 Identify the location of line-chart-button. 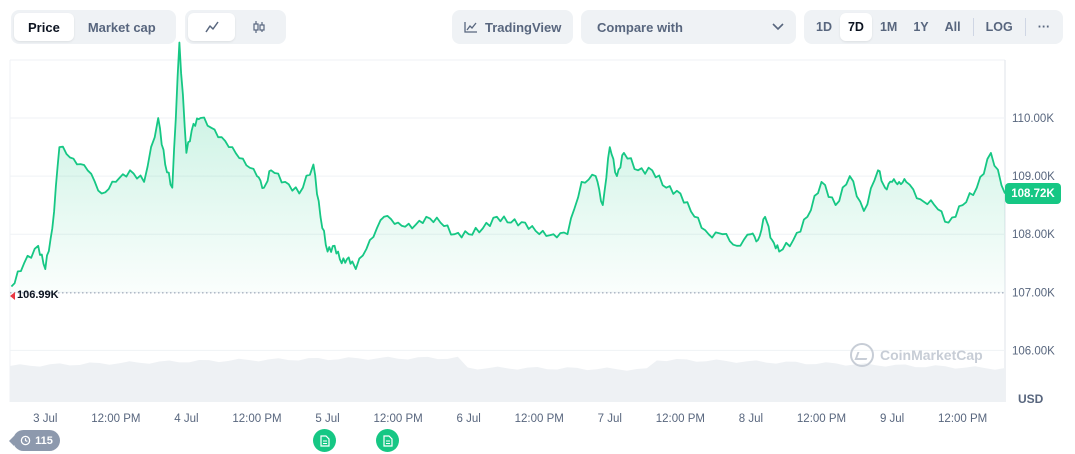
(211, 27).